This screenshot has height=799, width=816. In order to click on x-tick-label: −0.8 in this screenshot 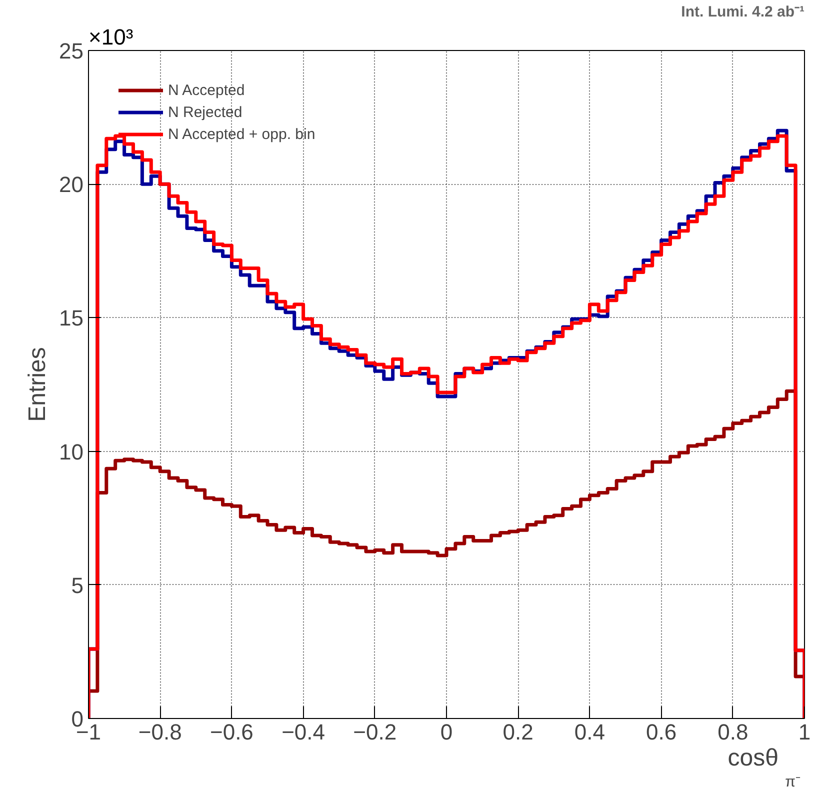, I will do `click(160, 732)`.